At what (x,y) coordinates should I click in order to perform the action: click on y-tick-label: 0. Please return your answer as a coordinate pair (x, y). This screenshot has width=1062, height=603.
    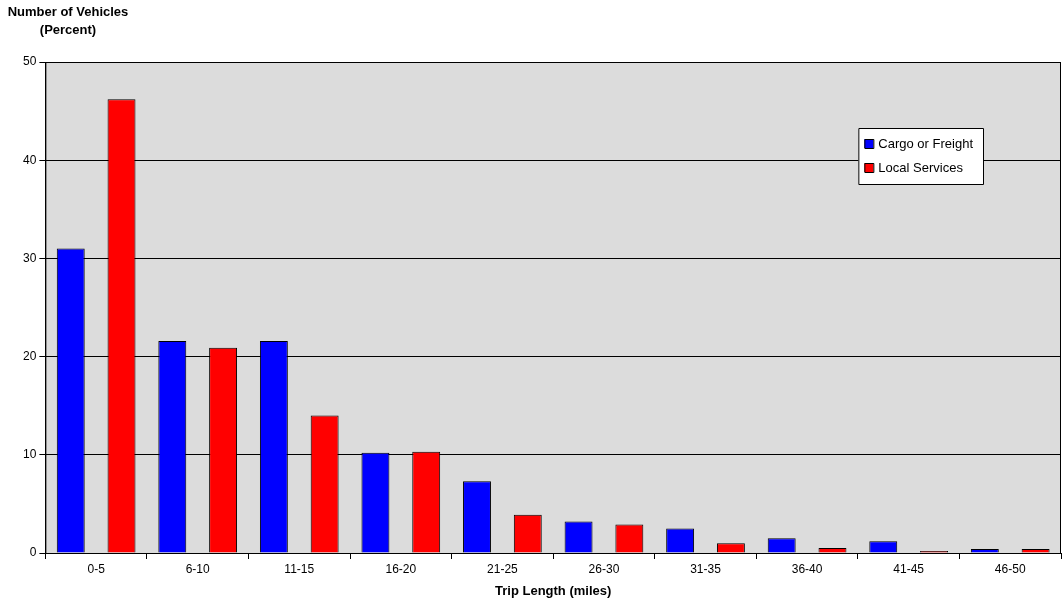
    Looking at the image, I should click on (33, 552).